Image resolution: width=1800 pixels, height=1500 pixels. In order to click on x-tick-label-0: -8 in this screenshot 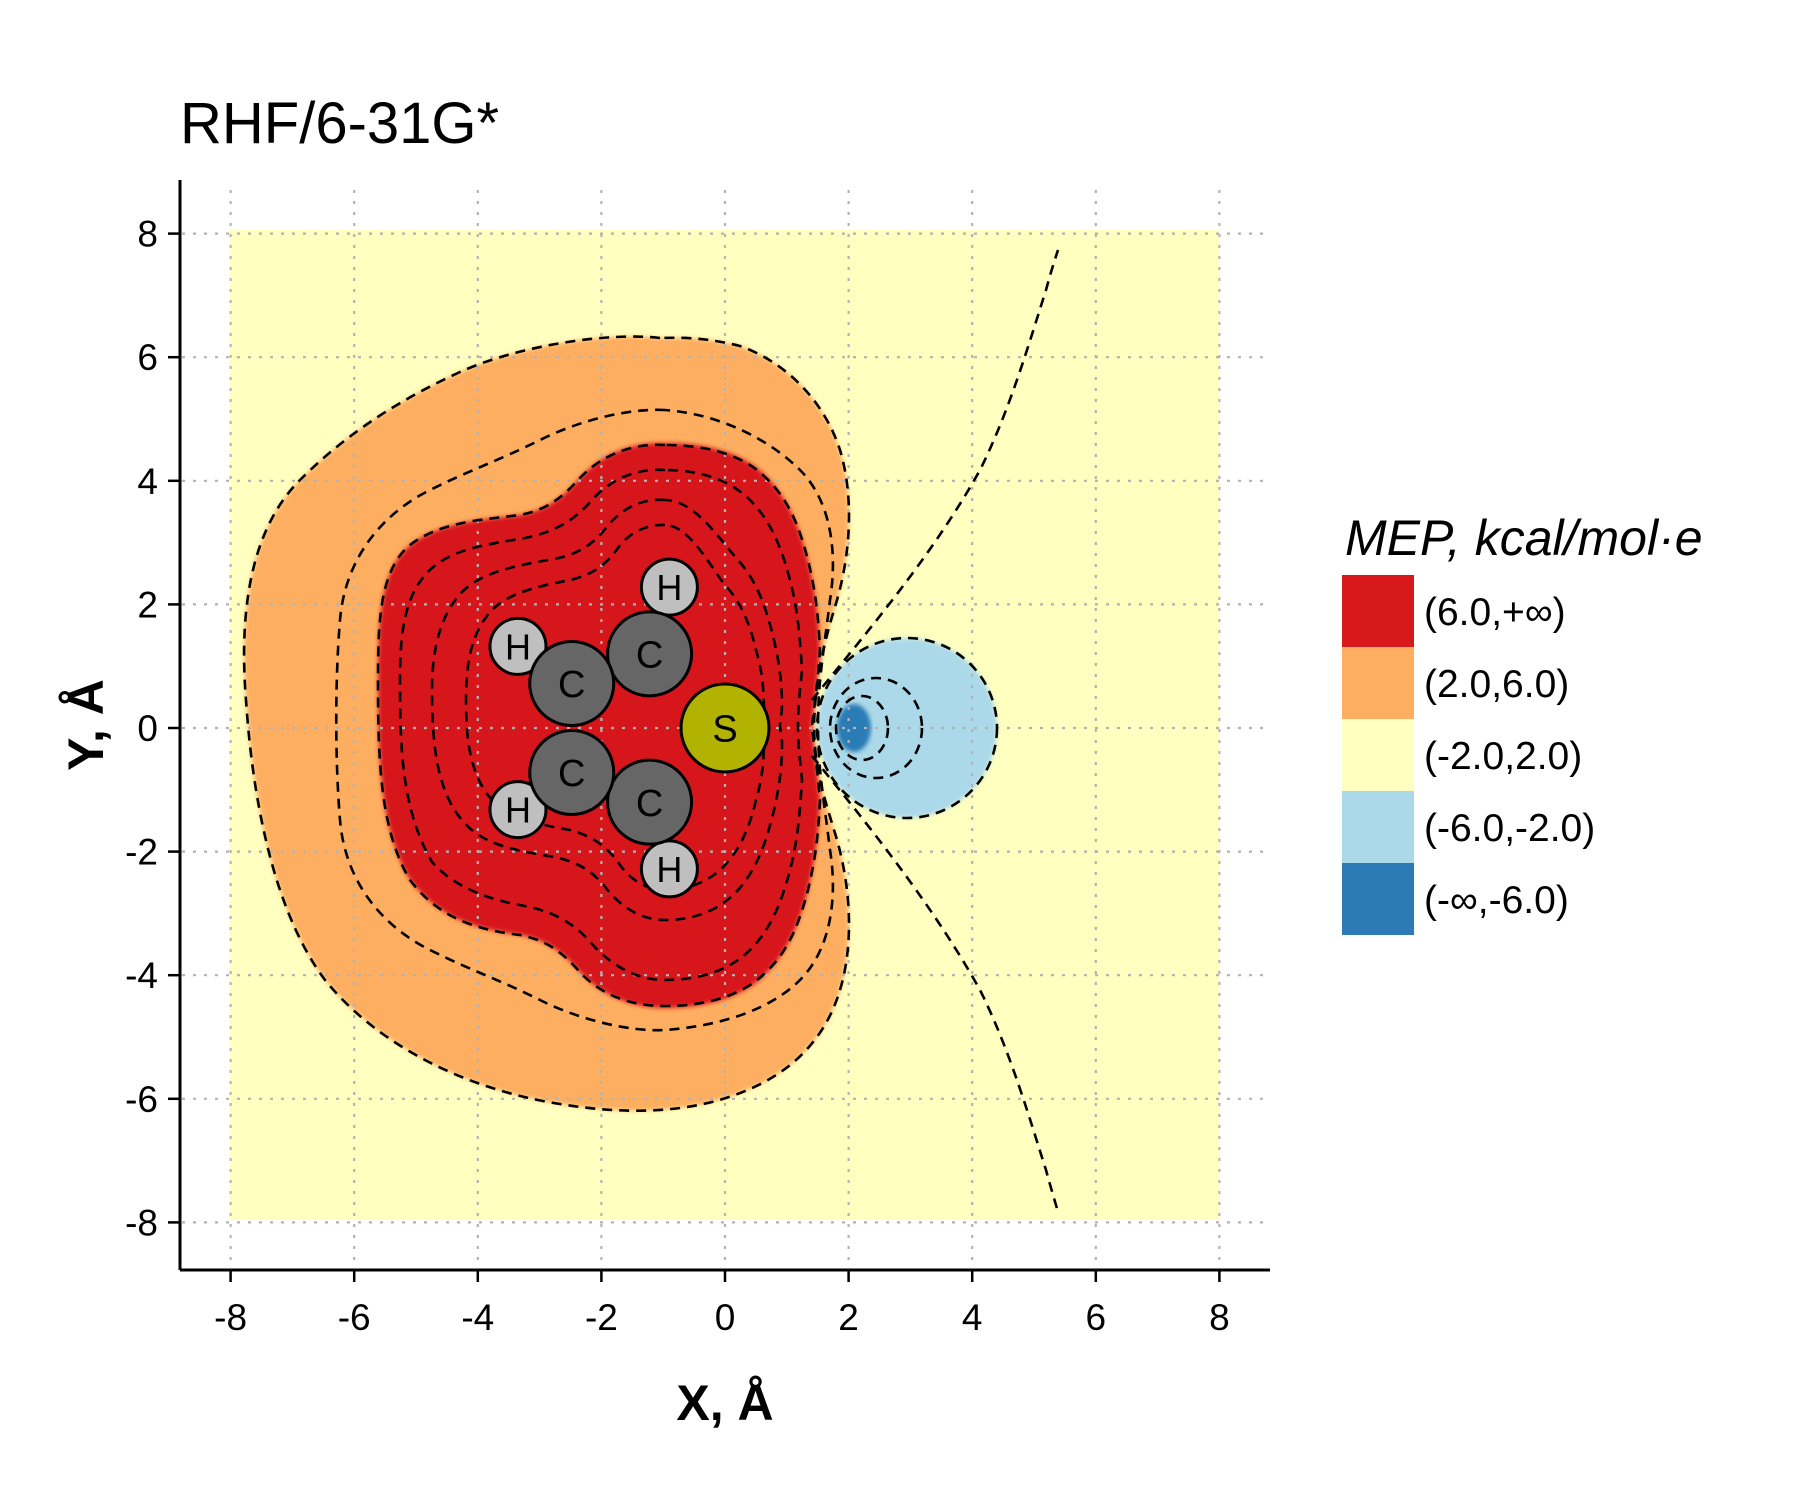, I will do `click(230, 1317)`.